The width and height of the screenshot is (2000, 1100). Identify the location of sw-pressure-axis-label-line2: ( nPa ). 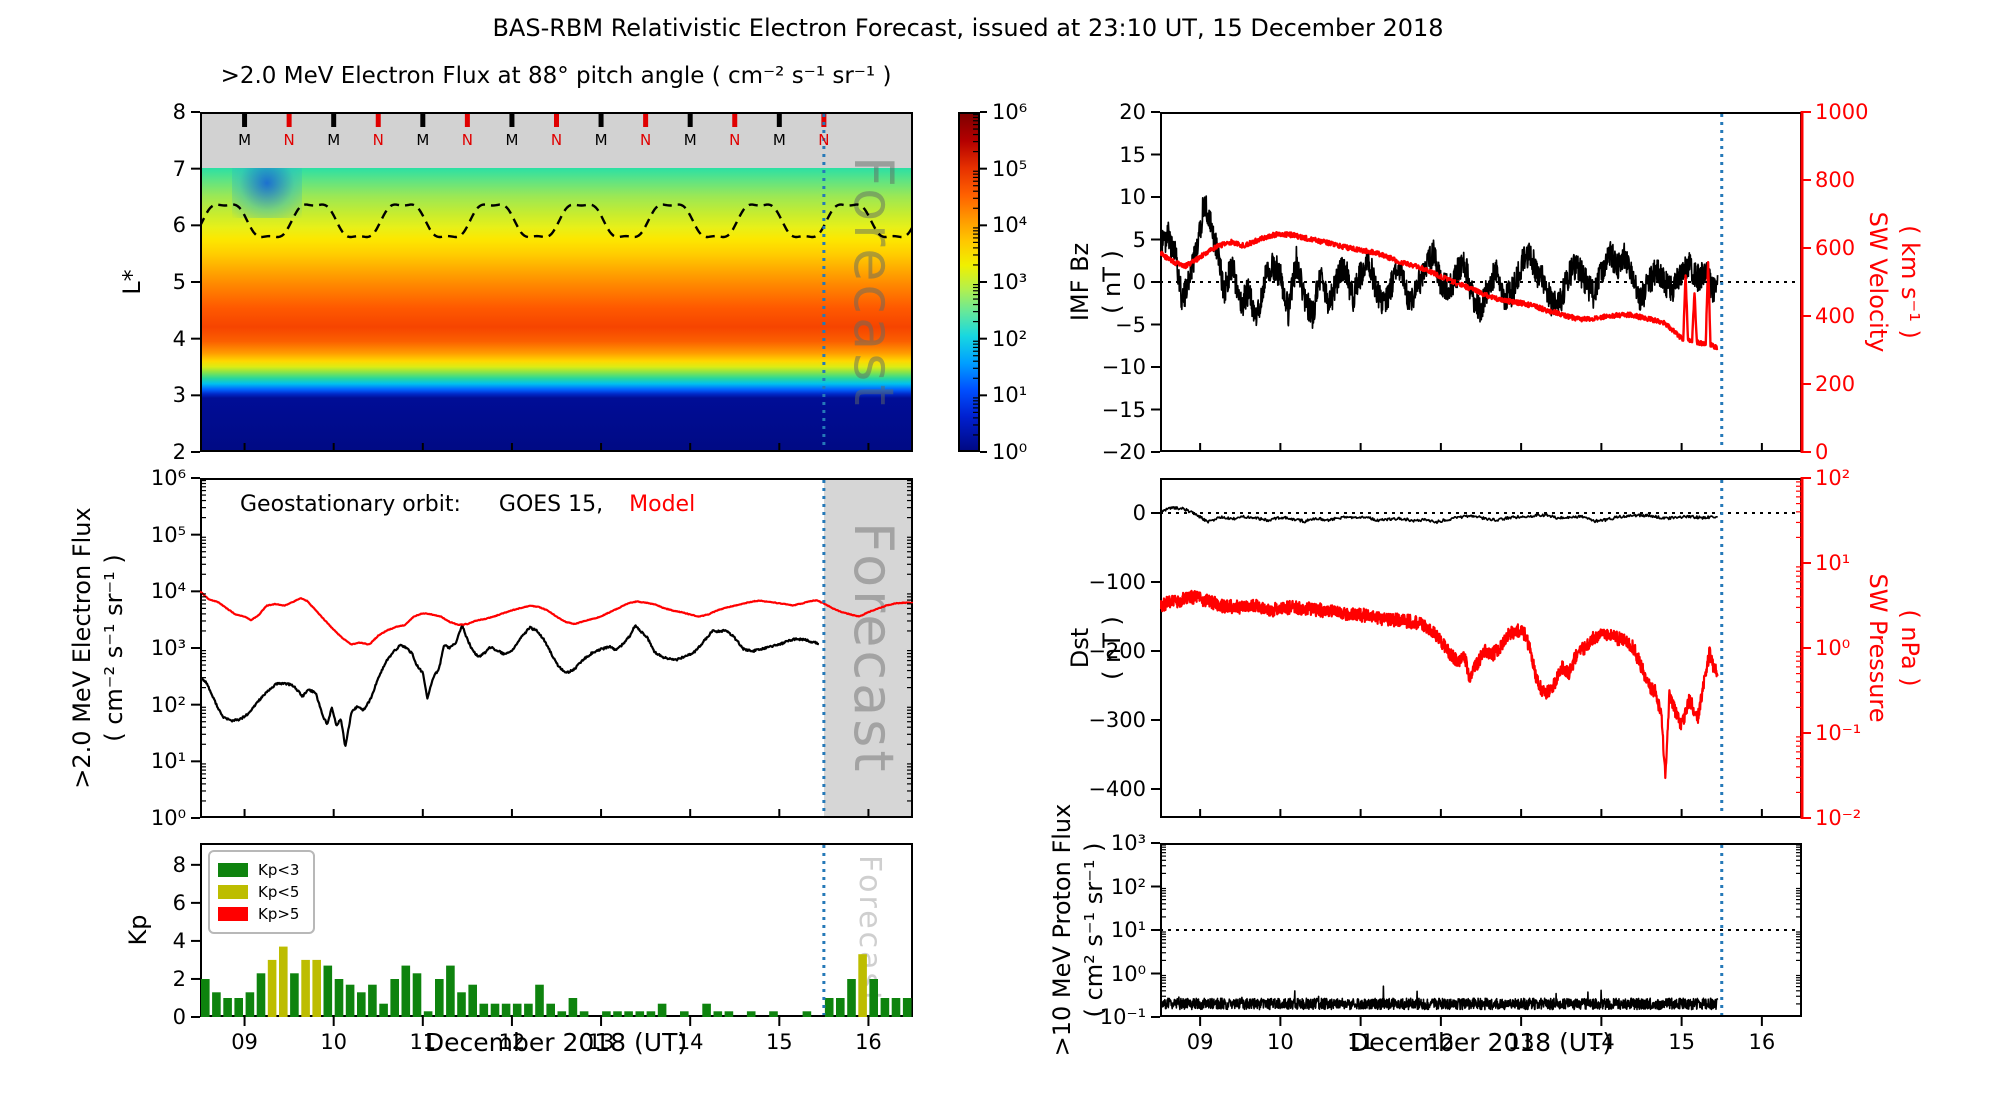
(1910, 648).